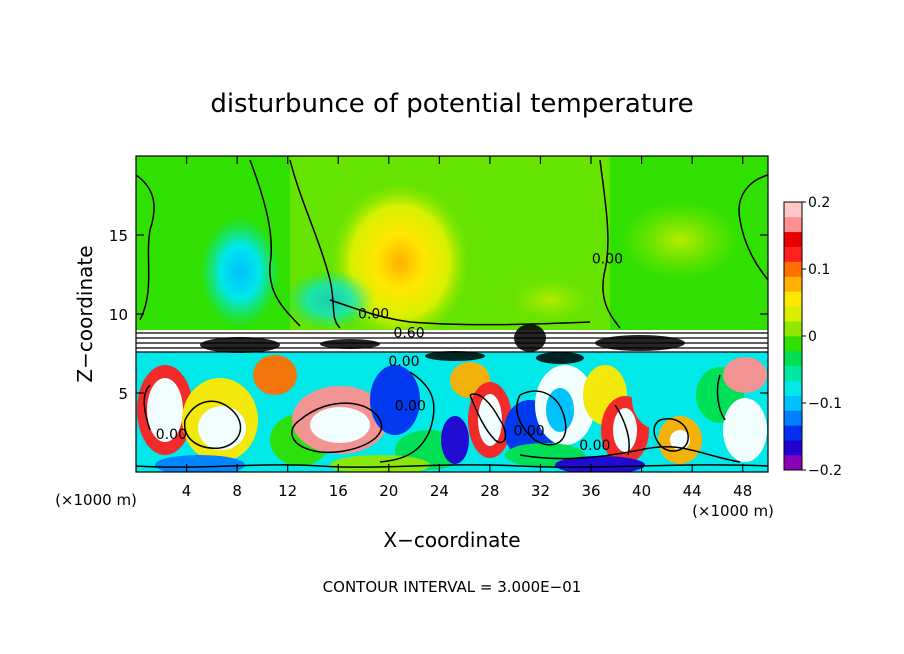 The image size is (904, 654). I want to click on colorbar-tick-label: −0.2, so click(825, 471).